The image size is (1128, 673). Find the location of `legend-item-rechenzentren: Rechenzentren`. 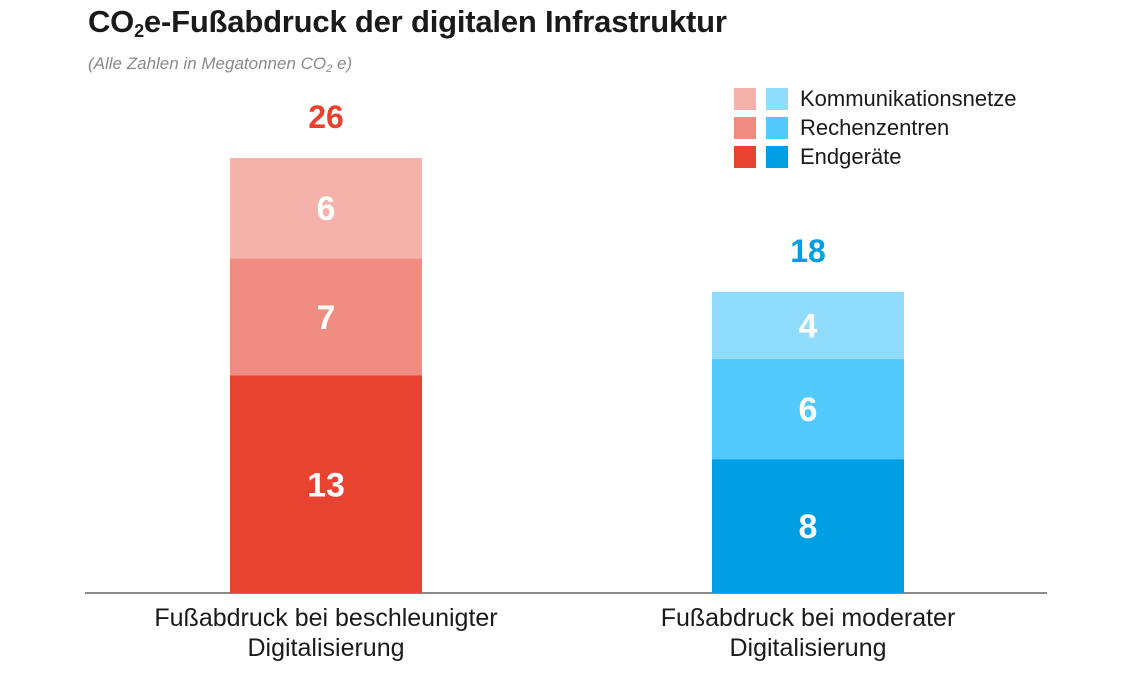

legend-item-rechenzentren: Rechenzentren is located at coordinates (875, 127).